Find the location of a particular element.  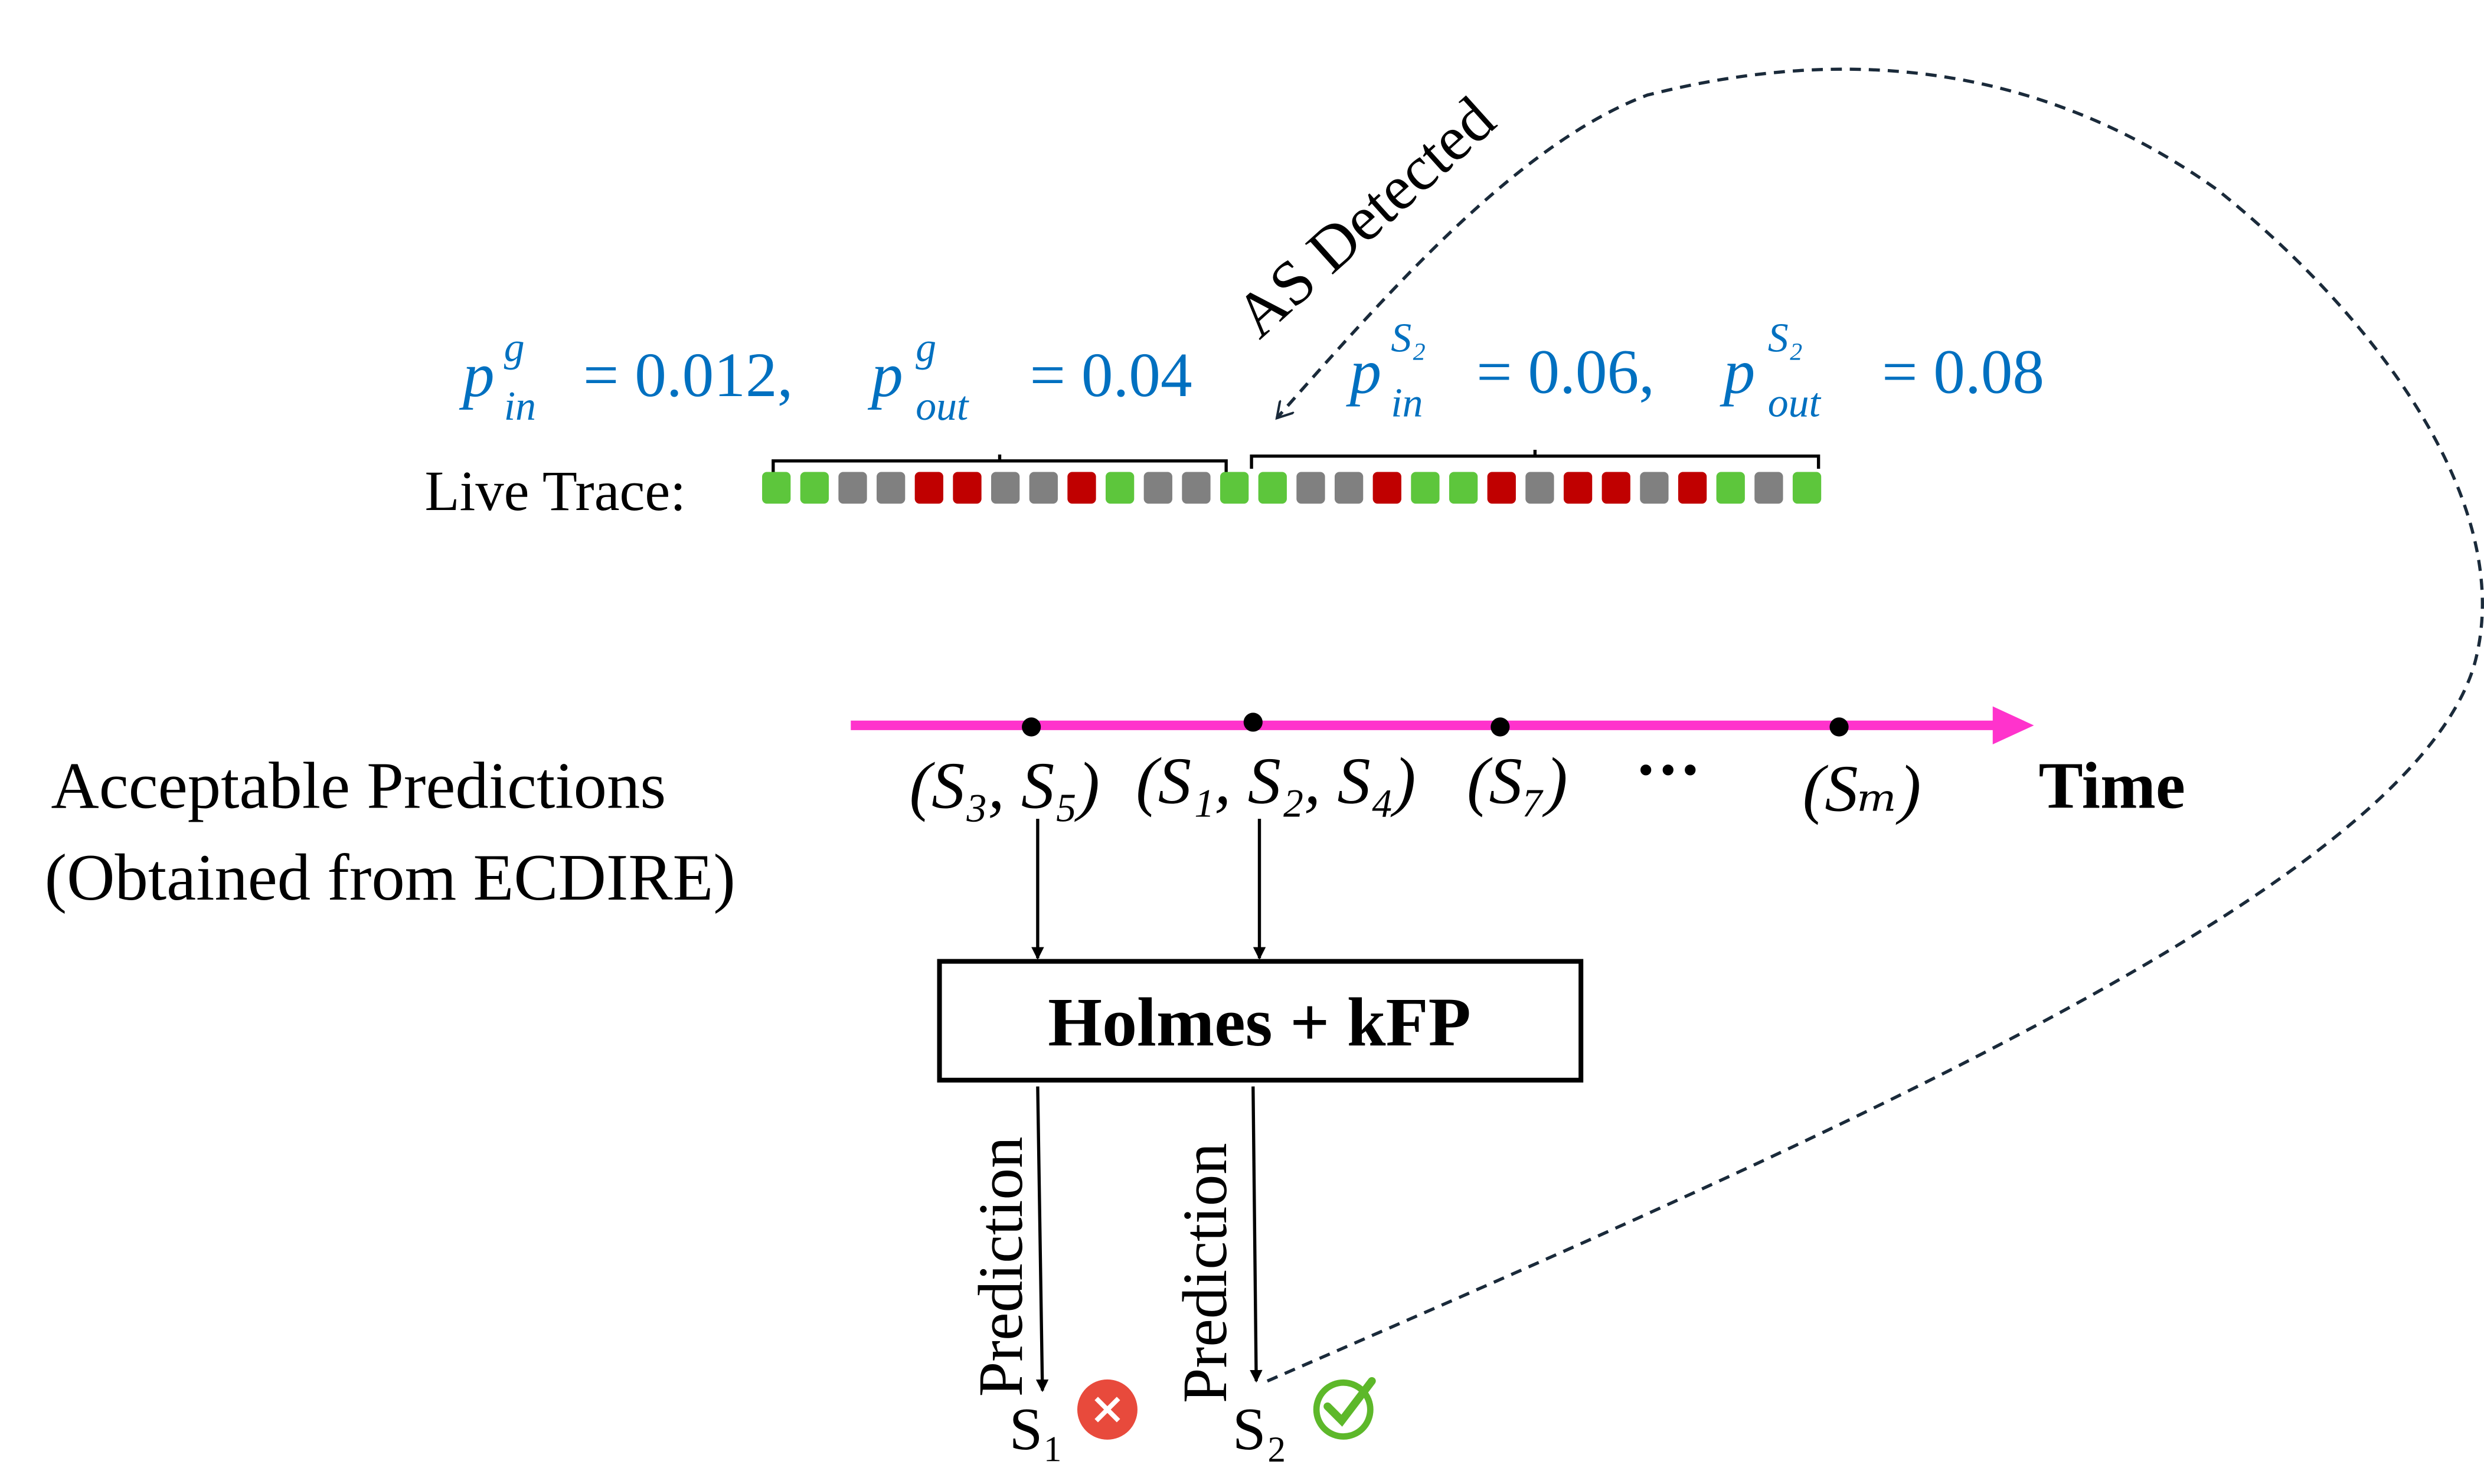

as-detected-label: AS Detected is located at coordinates (1365, 217).